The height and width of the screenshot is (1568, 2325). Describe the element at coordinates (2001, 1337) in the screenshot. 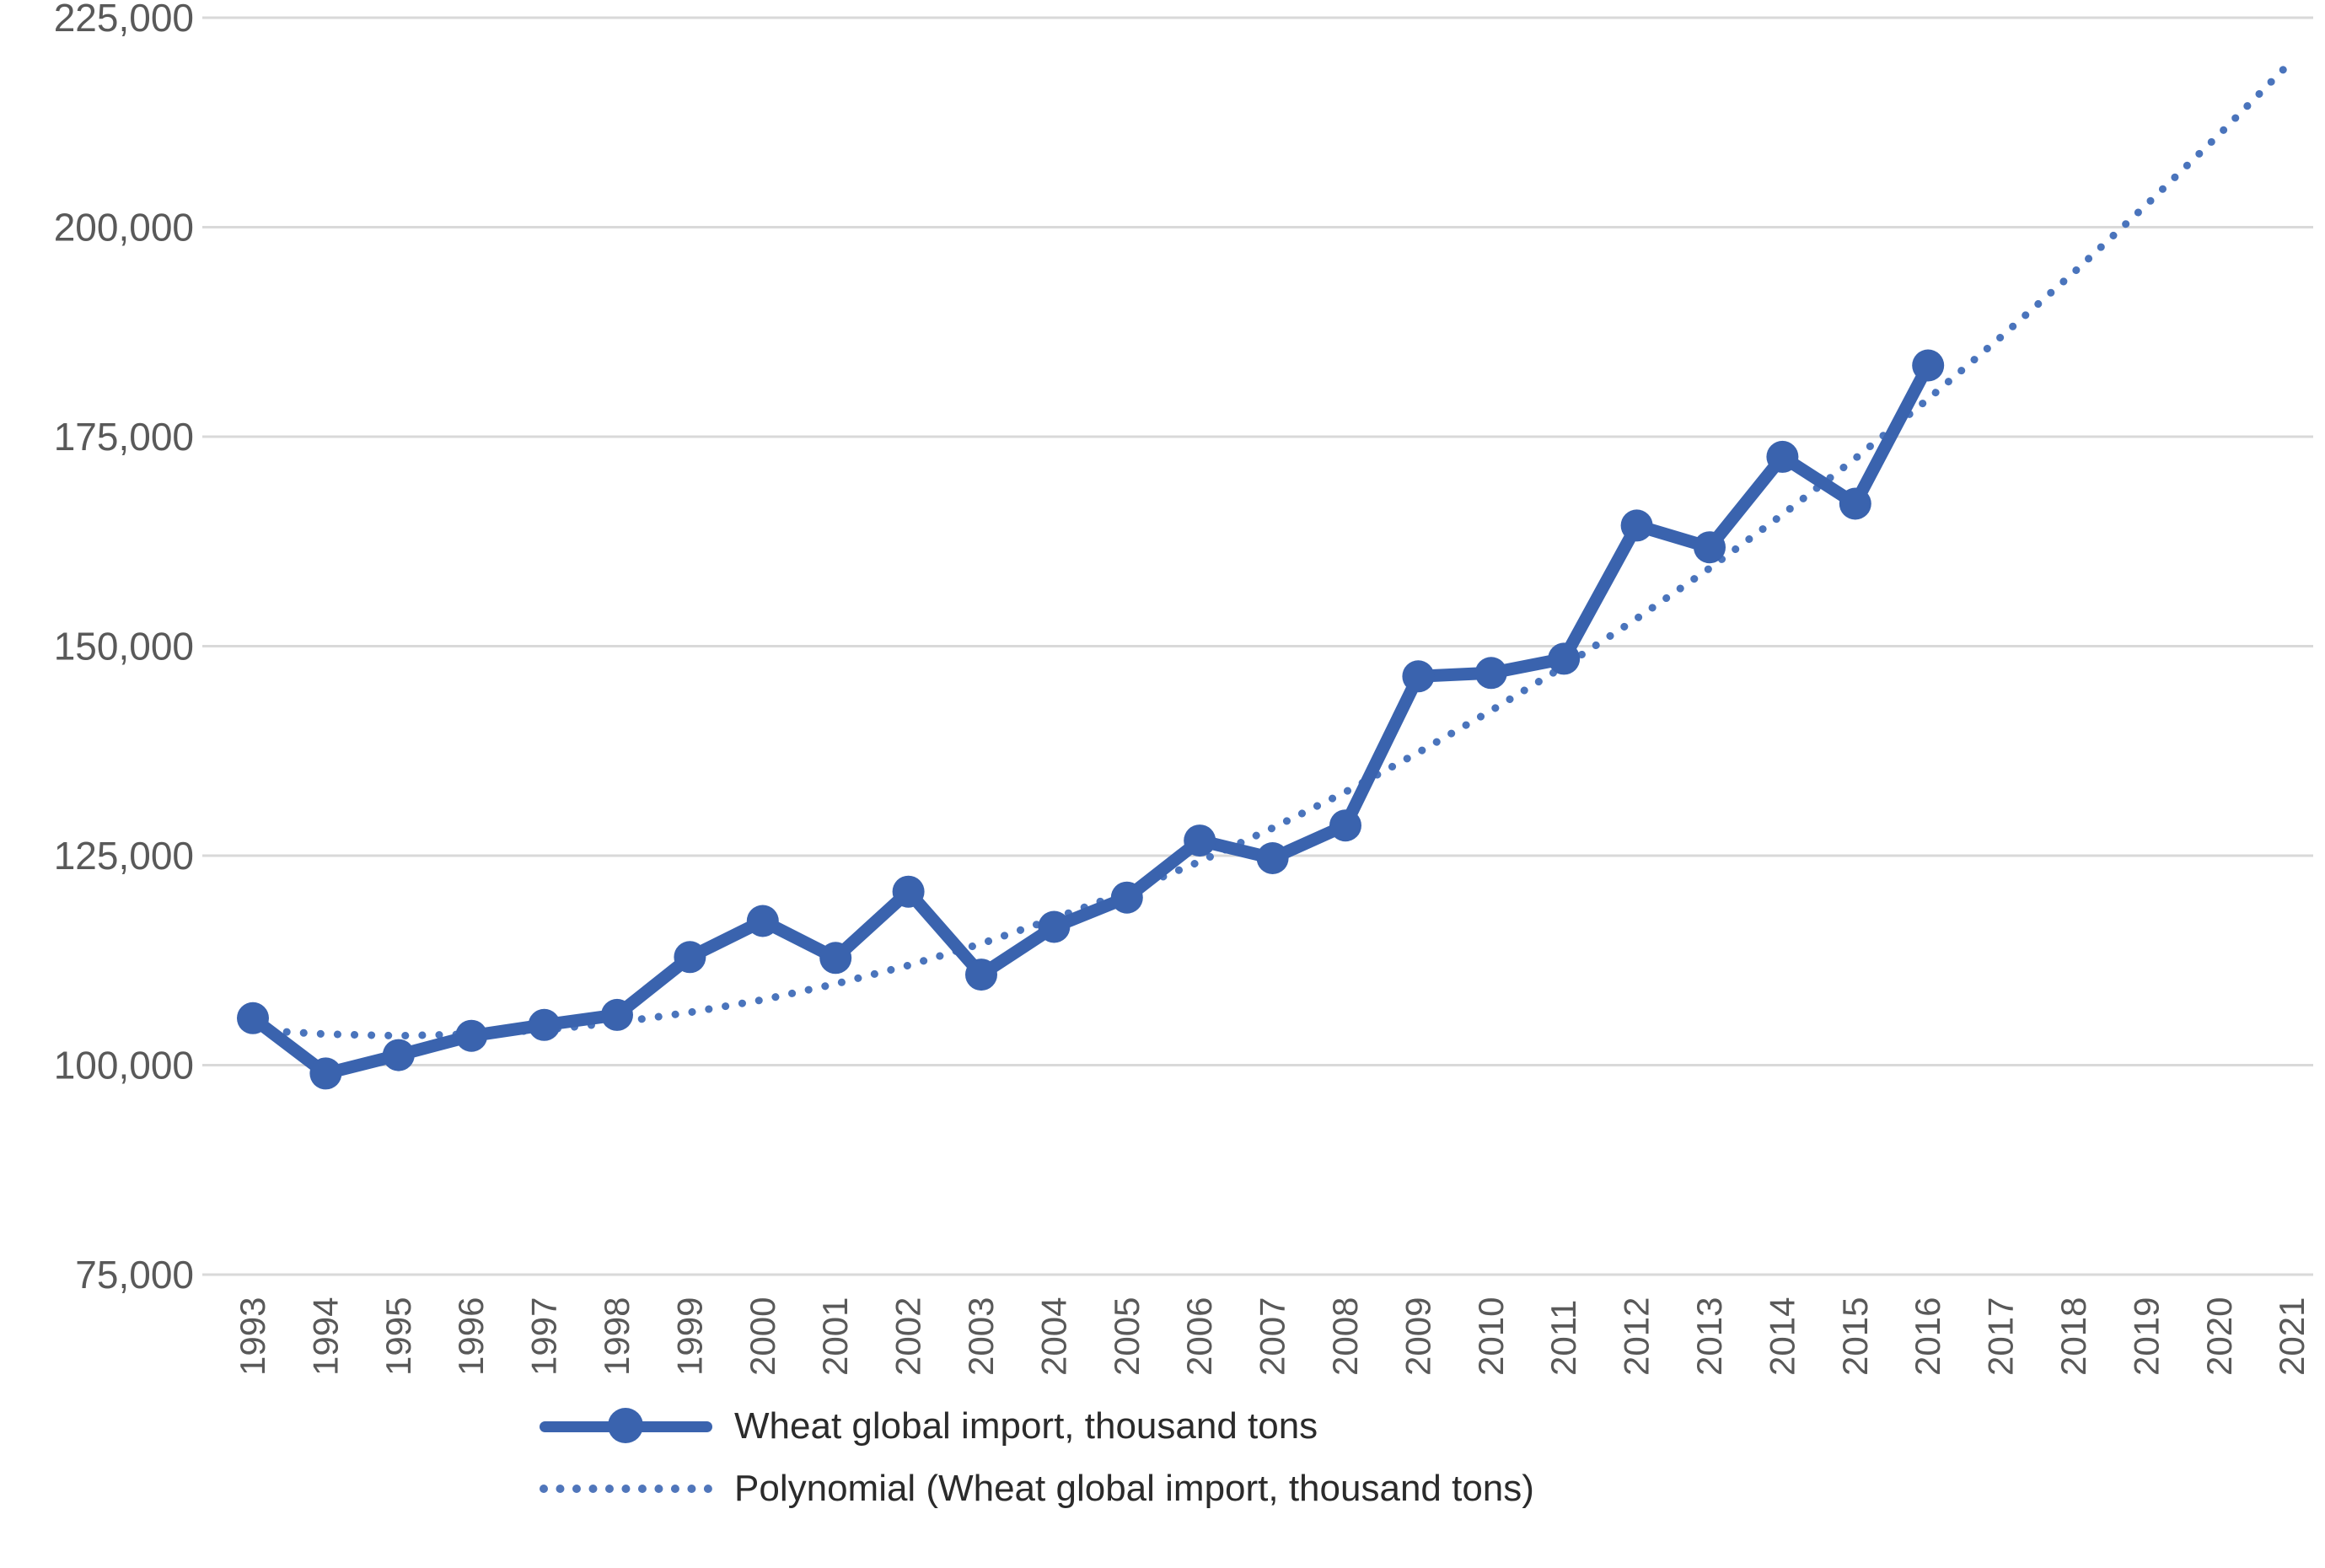

I see `x-axis-tick-label: 2017` at that location.